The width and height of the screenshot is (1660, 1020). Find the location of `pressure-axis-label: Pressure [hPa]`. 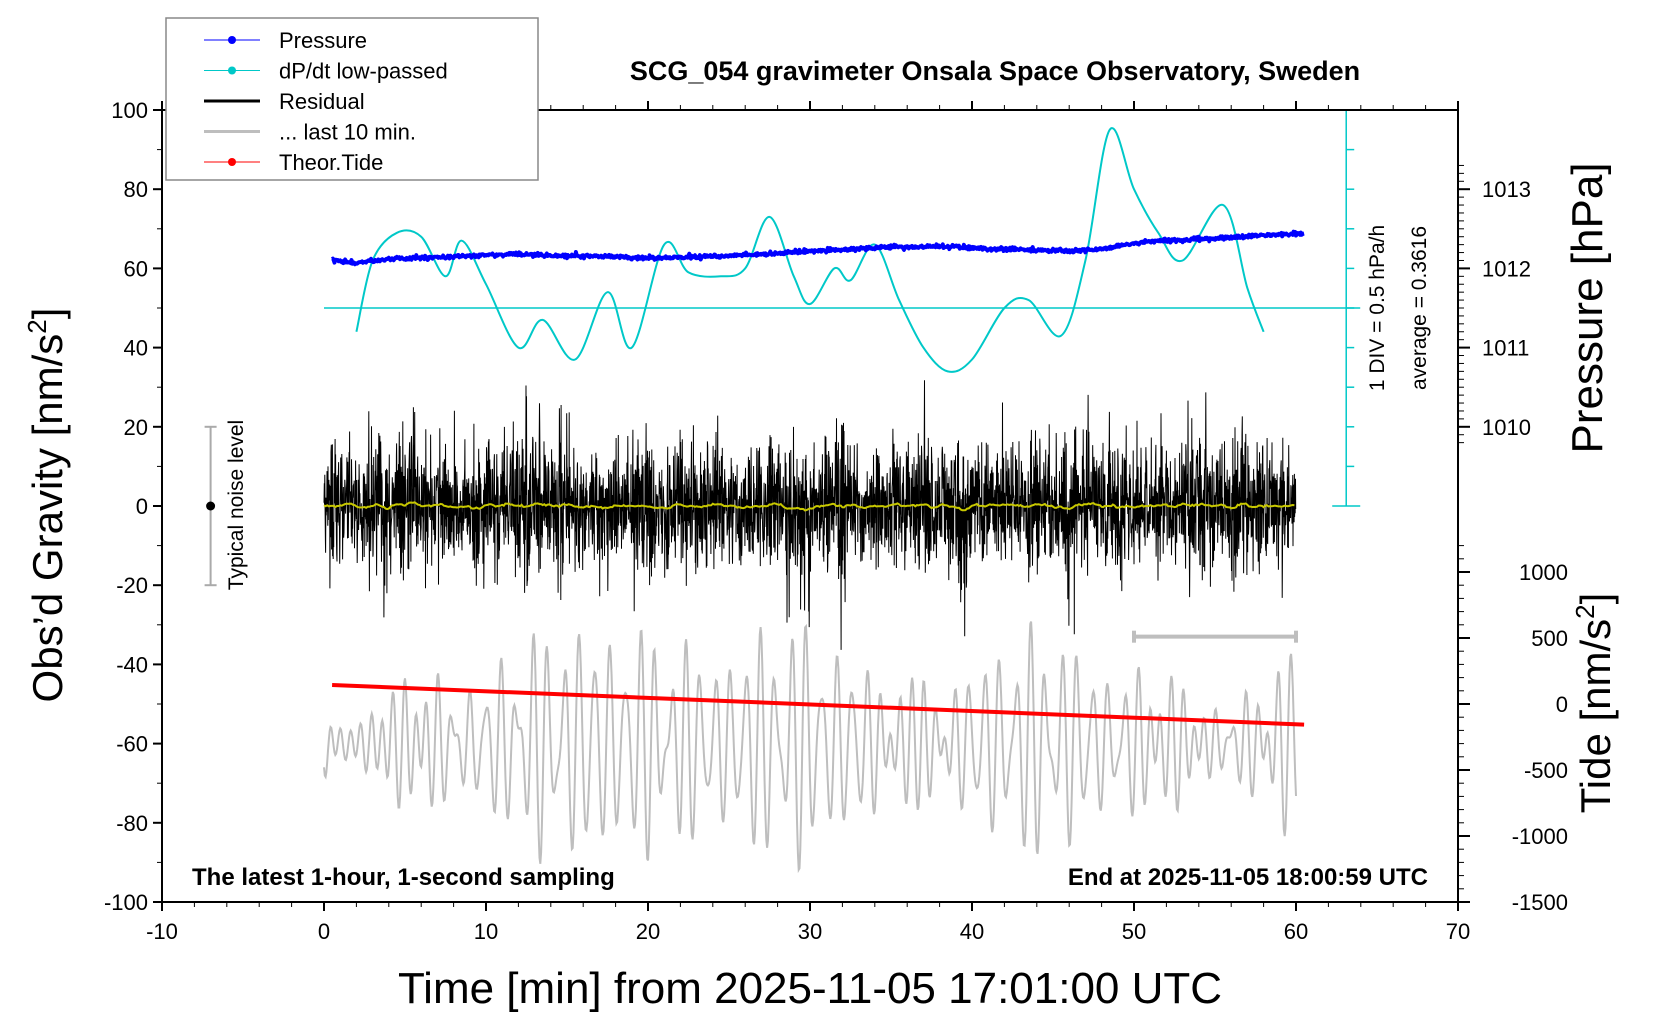

pressure-axis-label: Pressure [hPa] is located at coordinates (1587, 307).